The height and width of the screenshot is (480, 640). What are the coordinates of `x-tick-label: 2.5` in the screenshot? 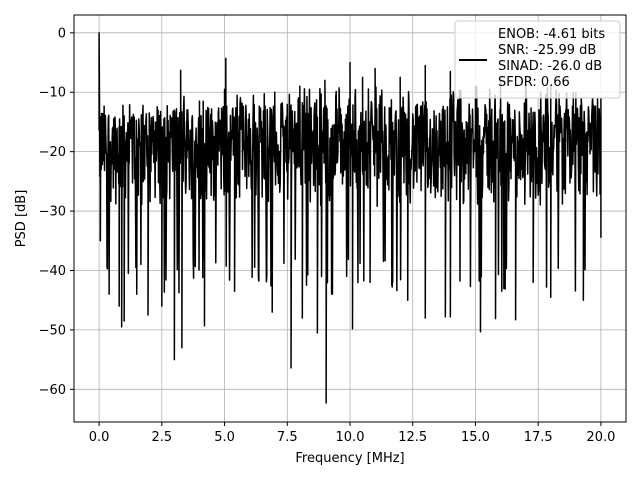 It's located at (161, 437).